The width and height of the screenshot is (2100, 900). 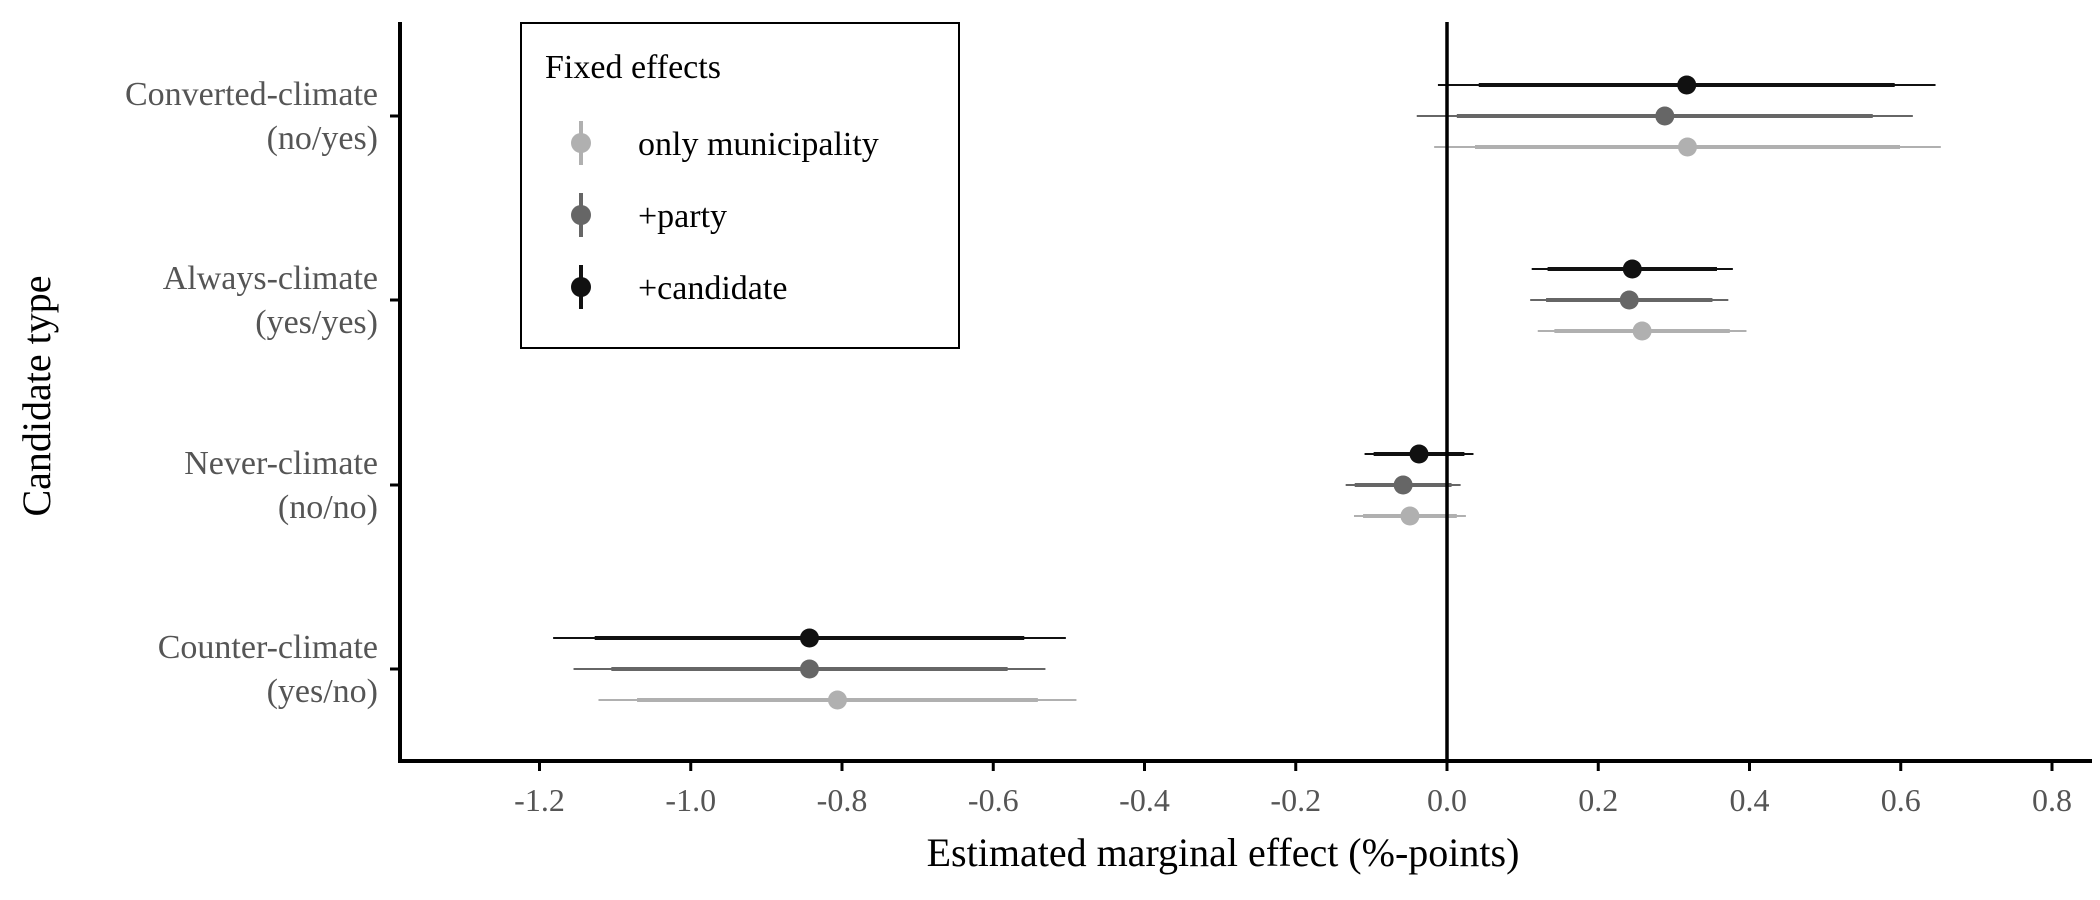 What do you see at coordinates (1144, 800) in the screenshot?
I see `x-tick-label: -0.4` at bounding box center [1144, 800].